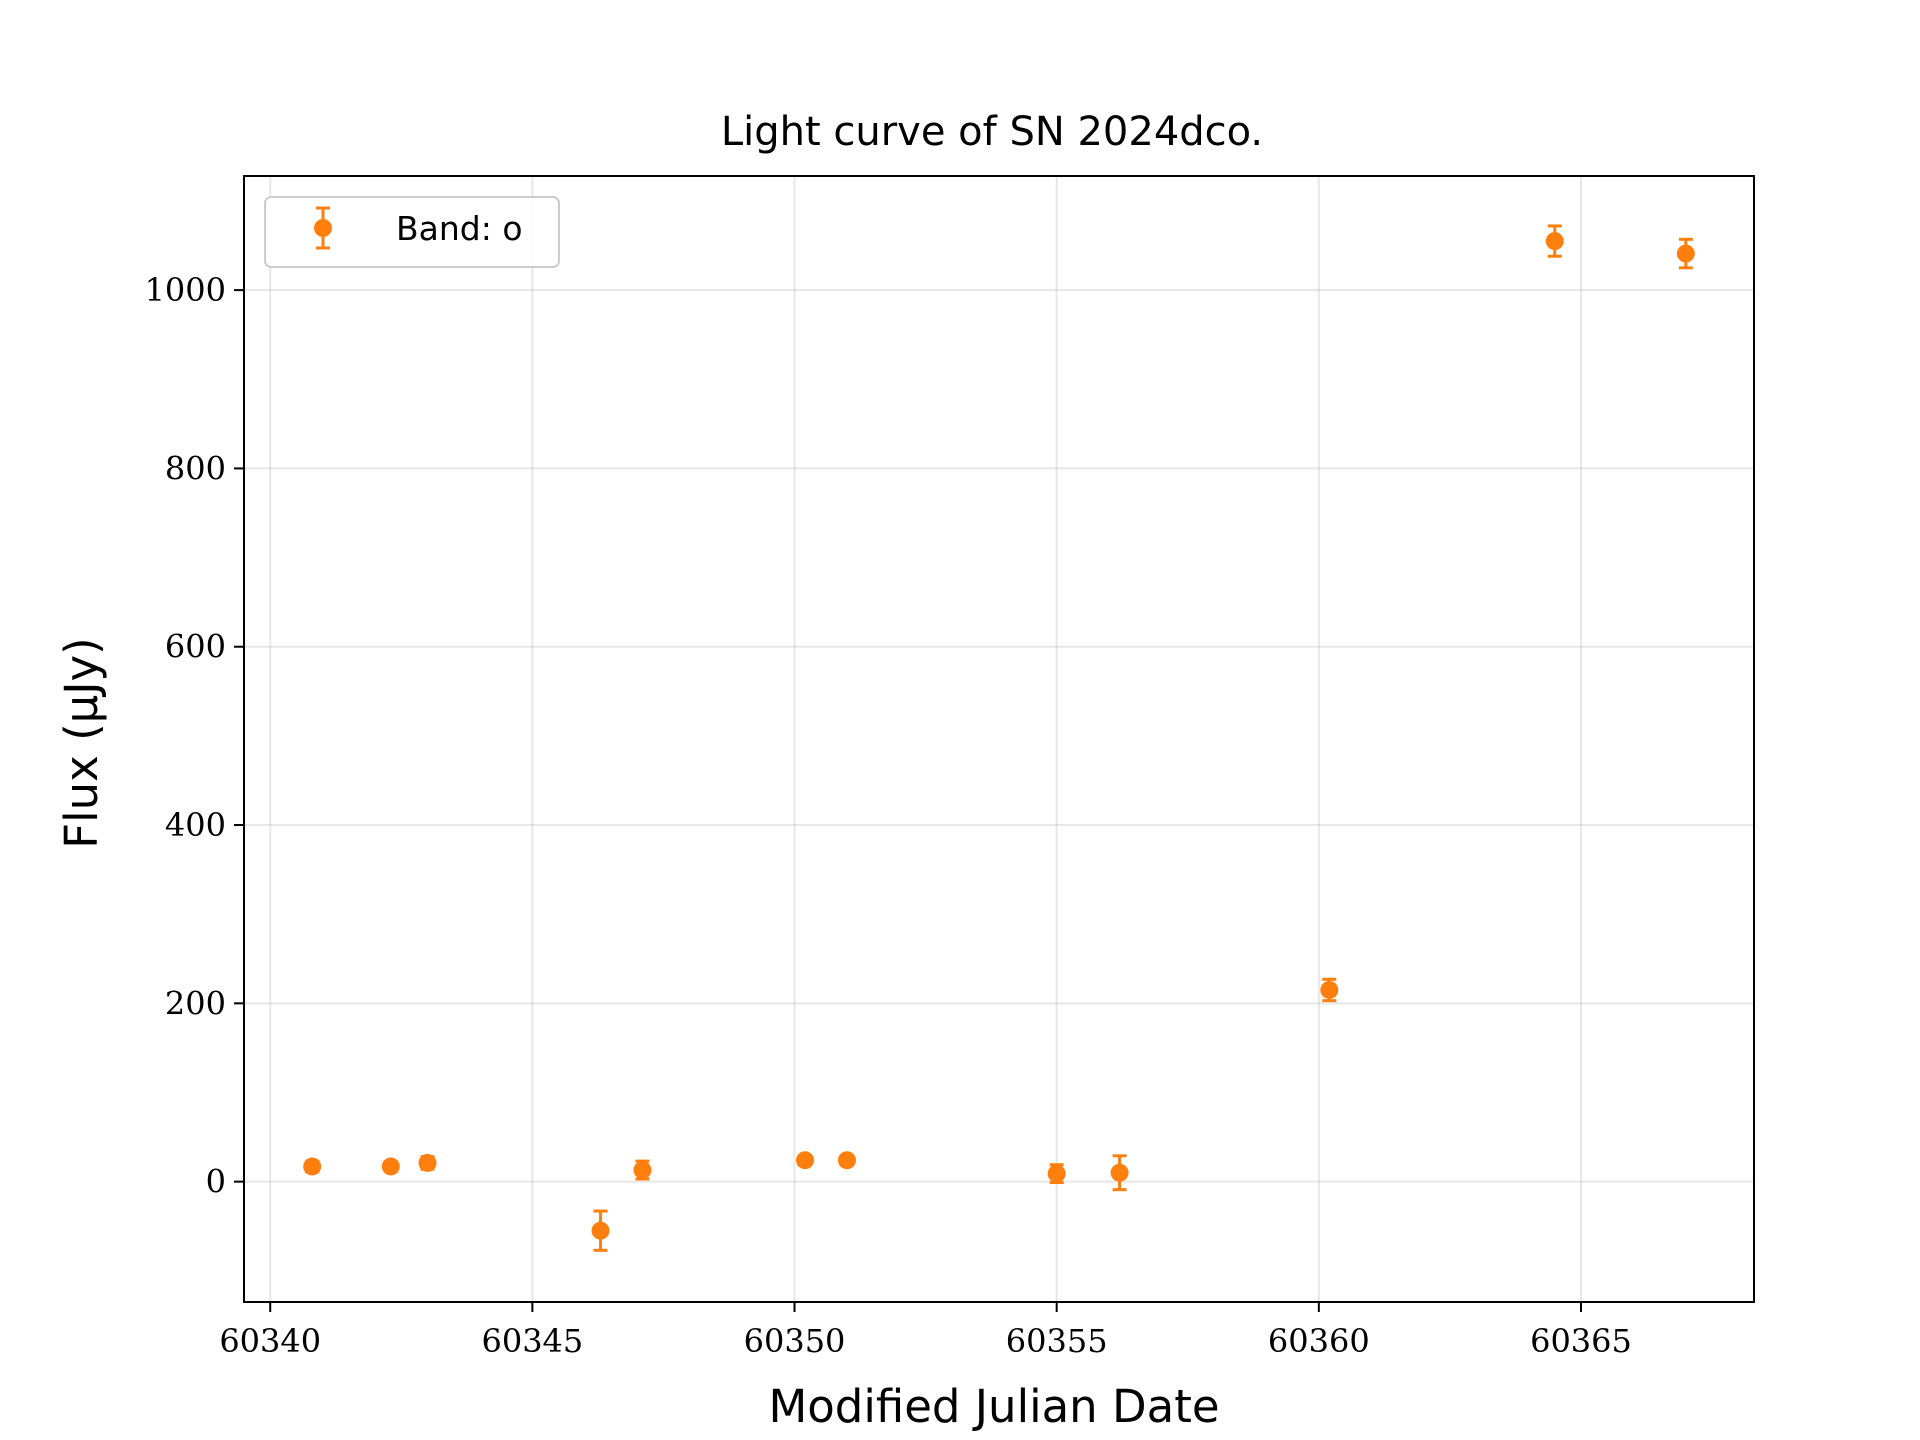 This screenshot has width=1920, height=1440. Describe the element at coordinates (1581, 1341) in the screenshot. I see `x-tick-label: 60365` at that location.